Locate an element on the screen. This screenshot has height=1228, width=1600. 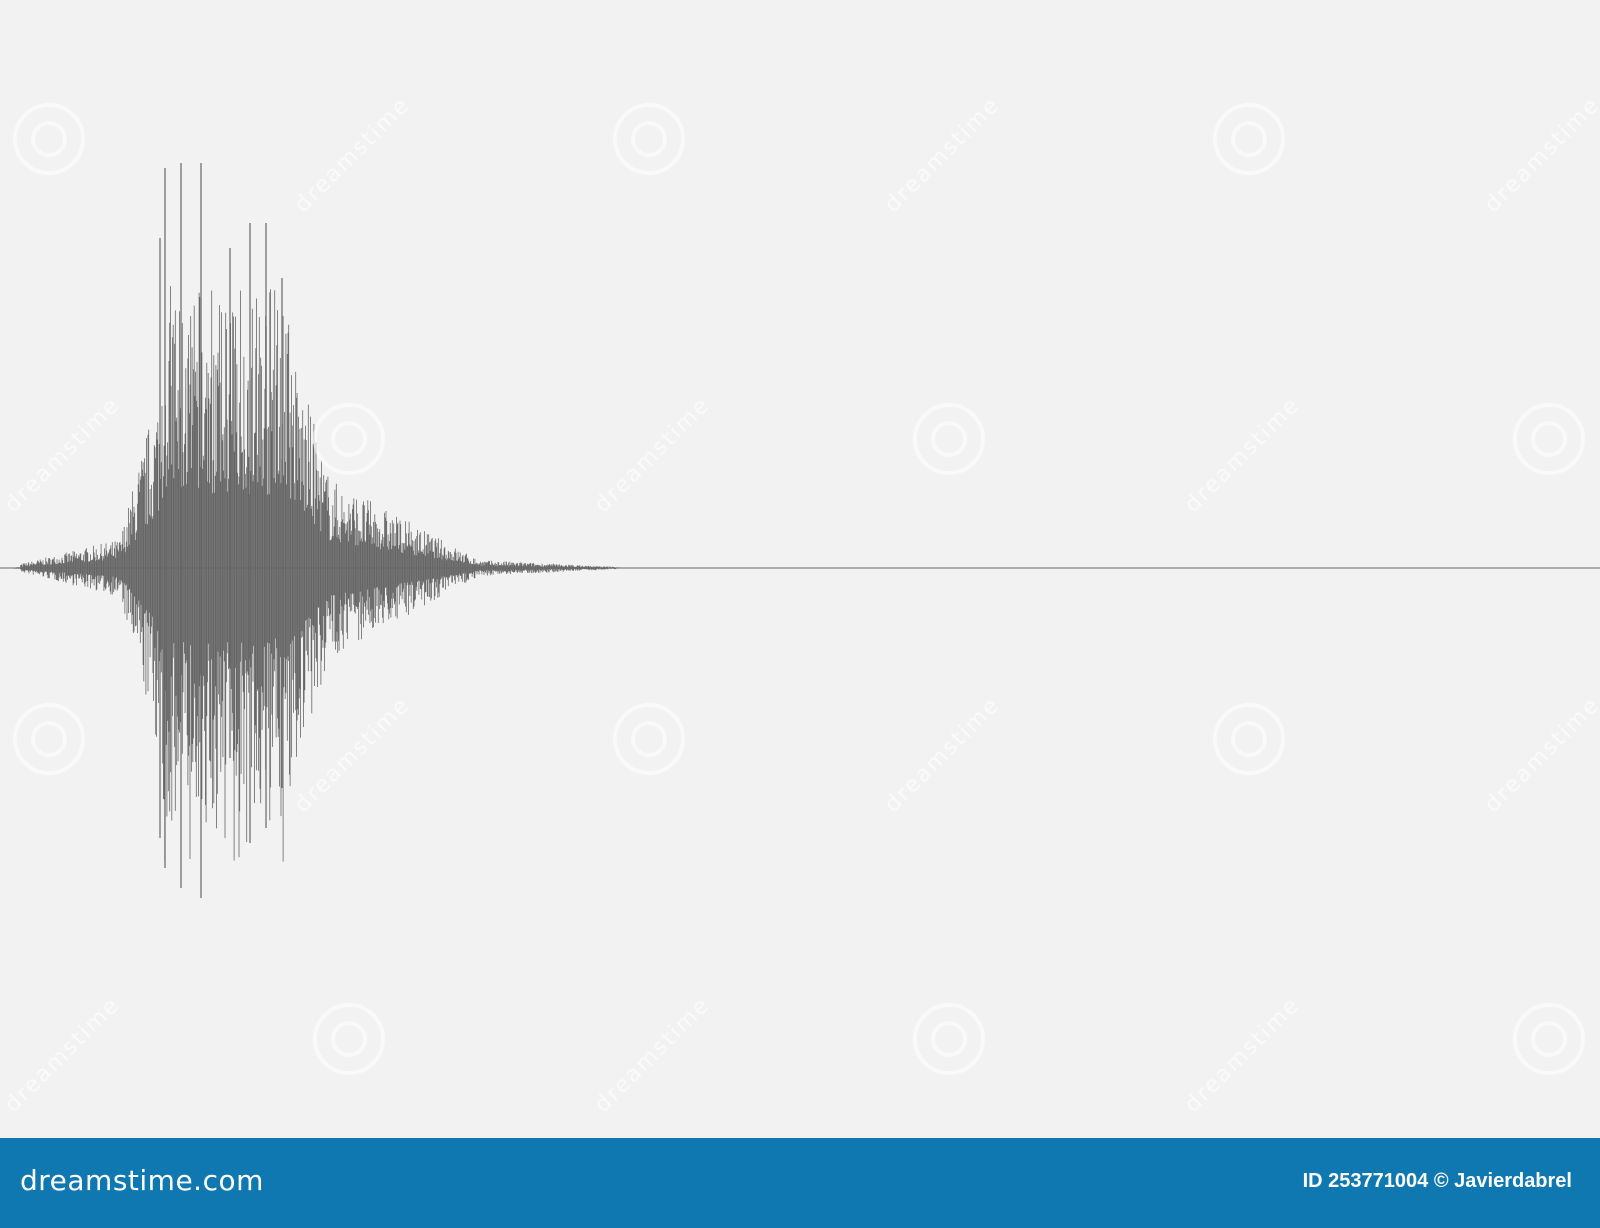
dreamstime-logo: dreamstime.com is located at coordinates (142, 1180).